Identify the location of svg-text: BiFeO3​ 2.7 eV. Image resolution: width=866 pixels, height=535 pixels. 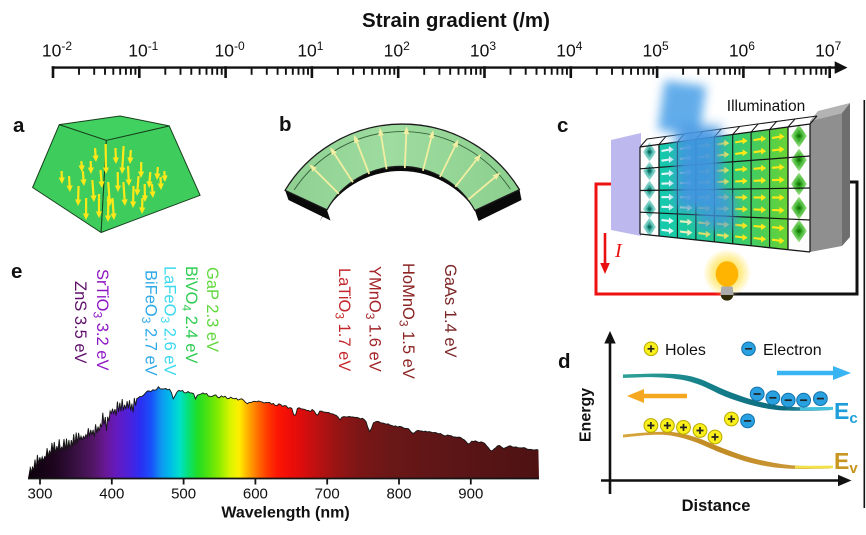
(149, 323).